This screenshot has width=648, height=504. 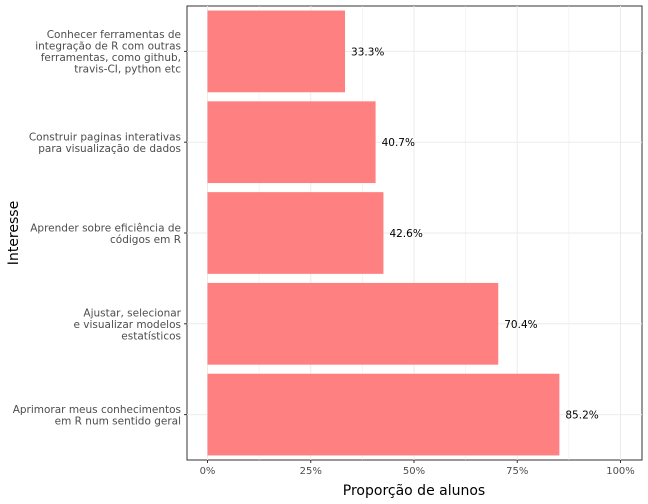 I want to click on data-label: 40.7%, so click(x=398, y=143).